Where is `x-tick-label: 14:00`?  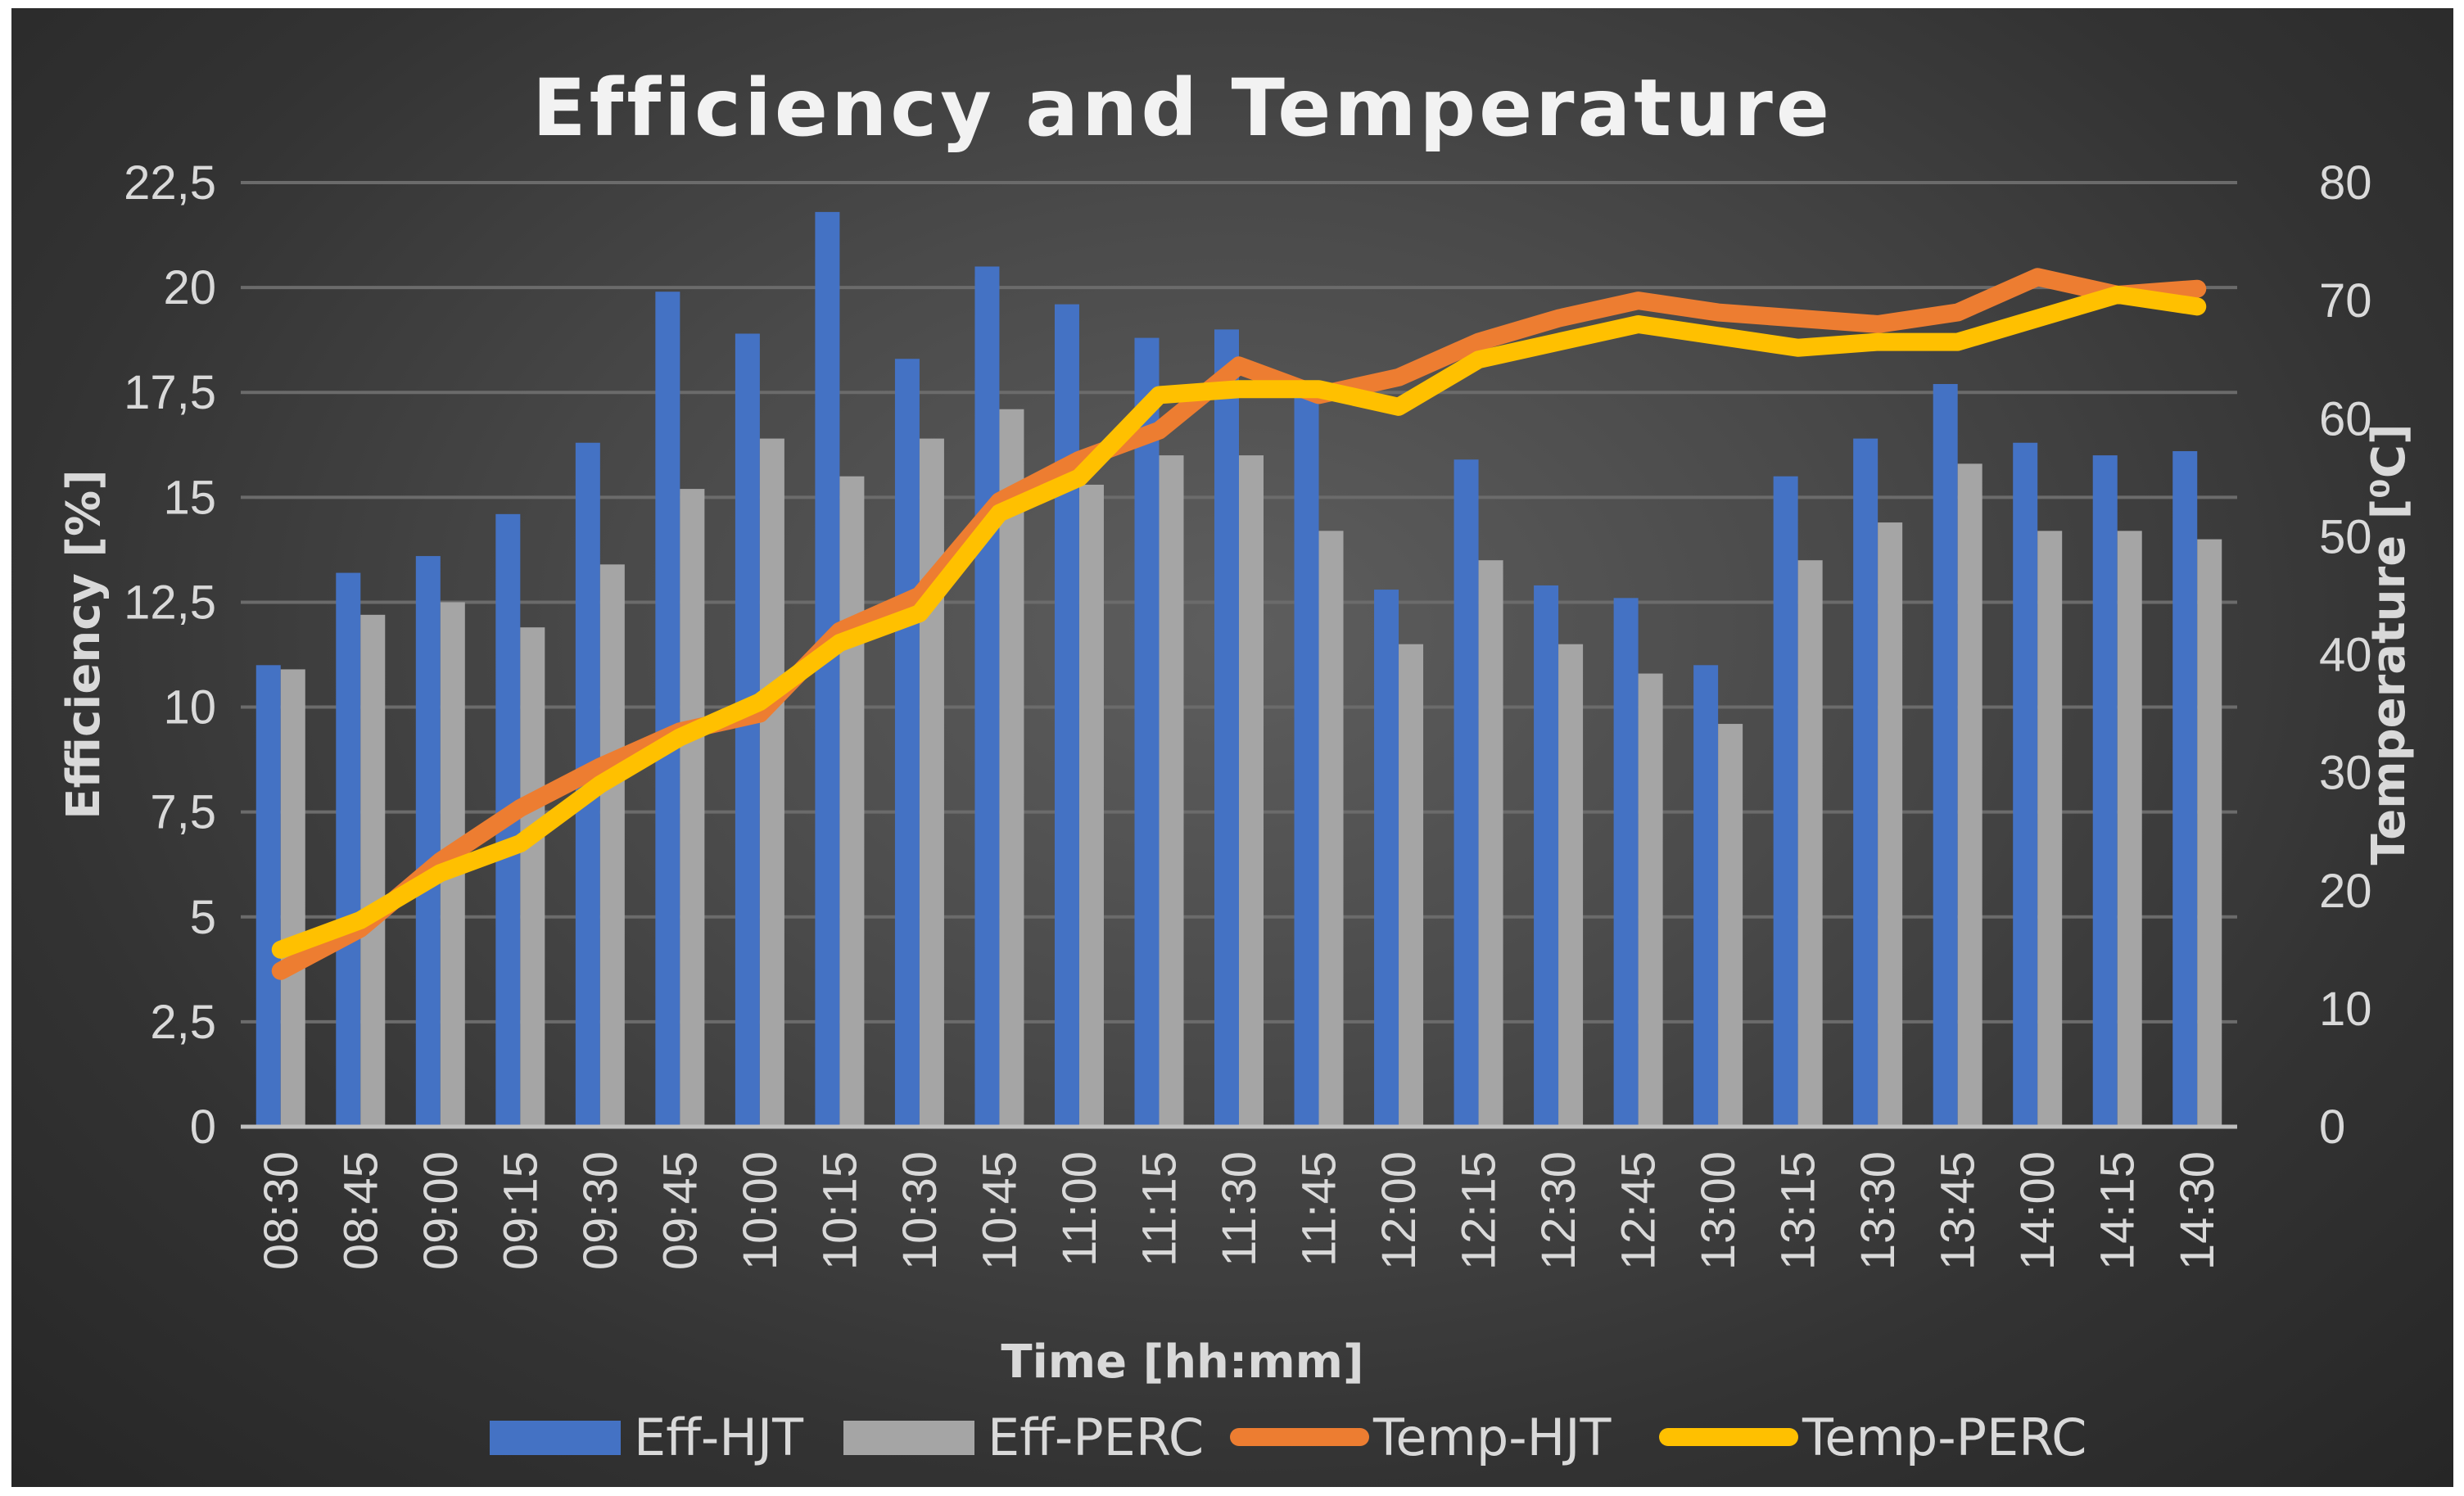
x-tick-label: 14:00 is located at coordinates (2037, 1210).